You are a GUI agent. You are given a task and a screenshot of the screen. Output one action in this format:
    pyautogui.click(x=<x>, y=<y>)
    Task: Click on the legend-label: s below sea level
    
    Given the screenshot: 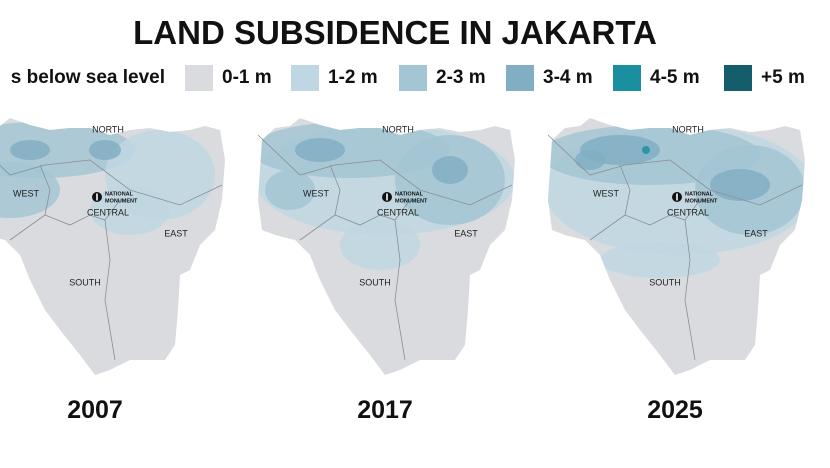 What is the action you would take?
    pyautogui.click(x=88, y=77)
    